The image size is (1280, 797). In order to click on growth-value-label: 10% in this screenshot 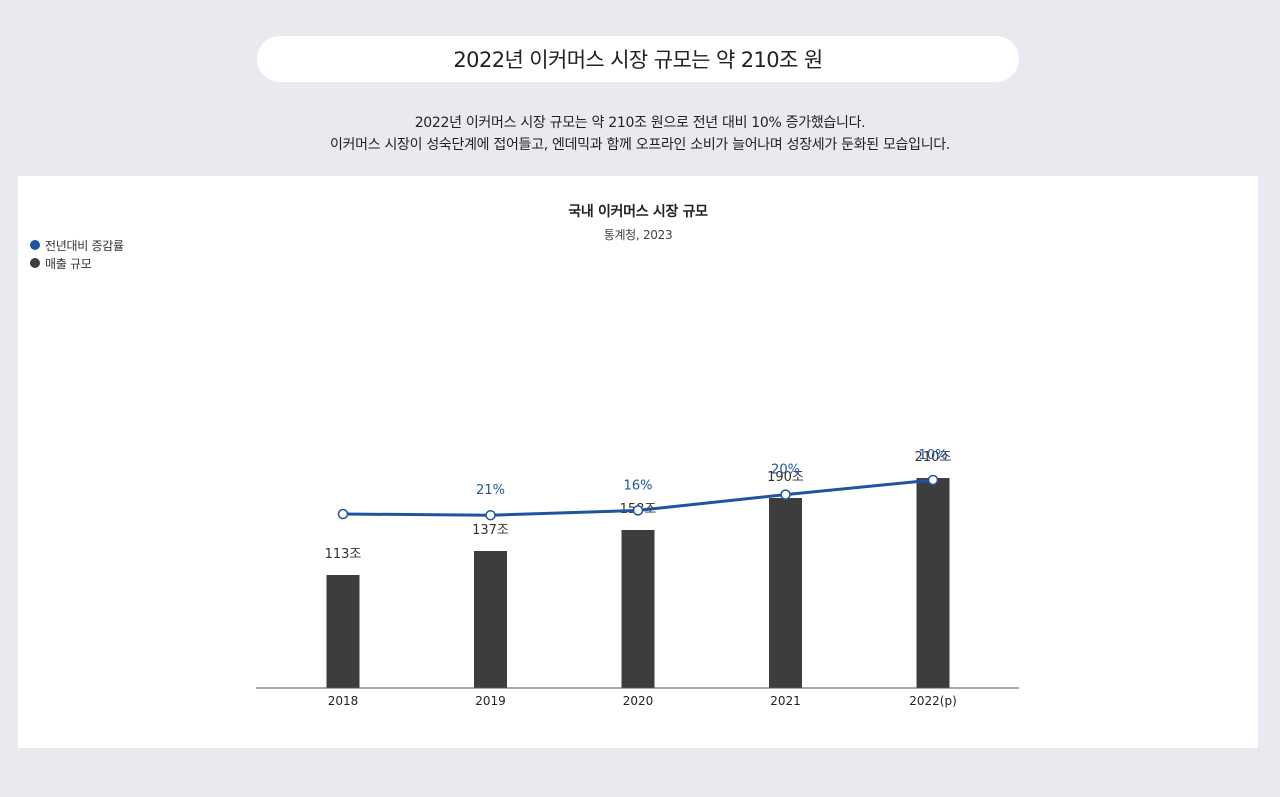, I will do `click(933, 455)`.